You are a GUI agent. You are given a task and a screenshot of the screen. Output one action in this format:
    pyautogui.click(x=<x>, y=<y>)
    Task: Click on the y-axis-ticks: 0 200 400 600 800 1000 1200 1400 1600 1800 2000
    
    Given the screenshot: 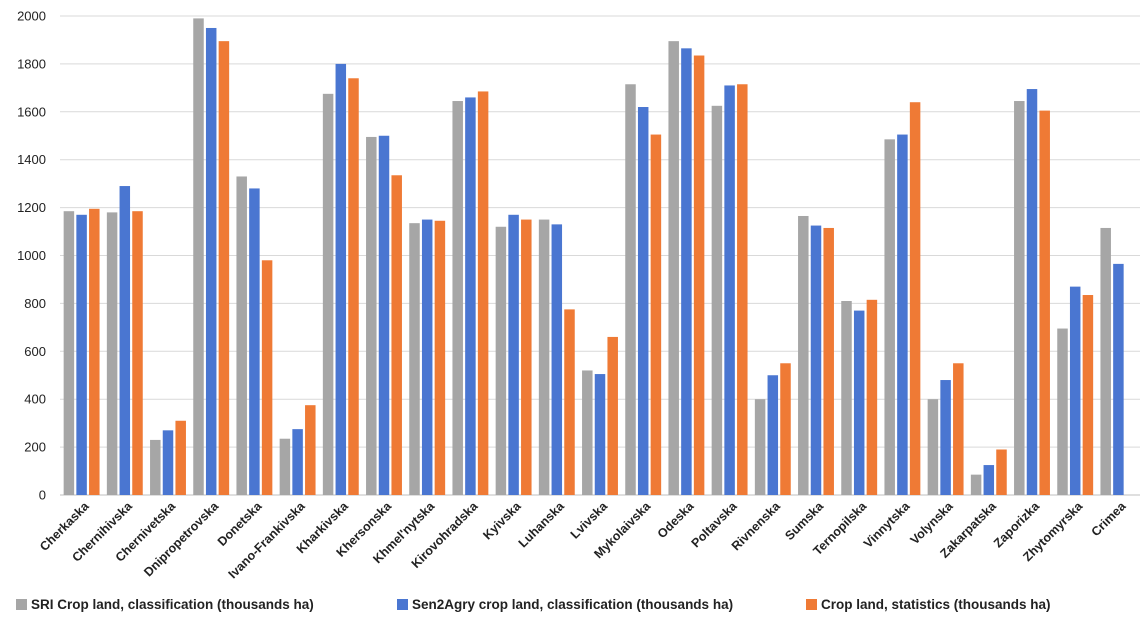 What is the action you would take?
    pyautogui.click(x=31, y=256)
    